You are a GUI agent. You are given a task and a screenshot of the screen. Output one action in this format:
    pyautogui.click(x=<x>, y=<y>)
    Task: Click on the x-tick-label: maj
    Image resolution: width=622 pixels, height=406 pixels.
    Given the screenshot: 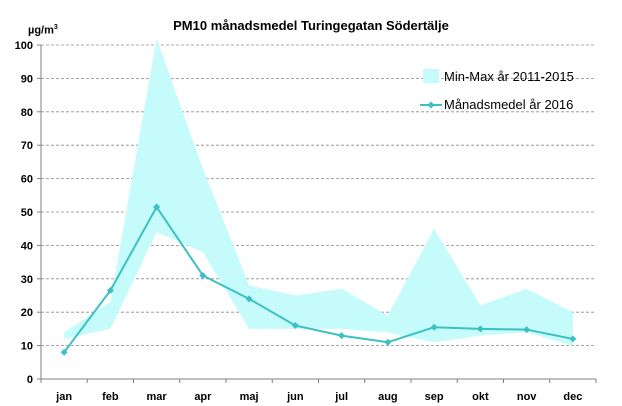 What is the action you would take?
    pyautogui.click(x=249, y=397)
    